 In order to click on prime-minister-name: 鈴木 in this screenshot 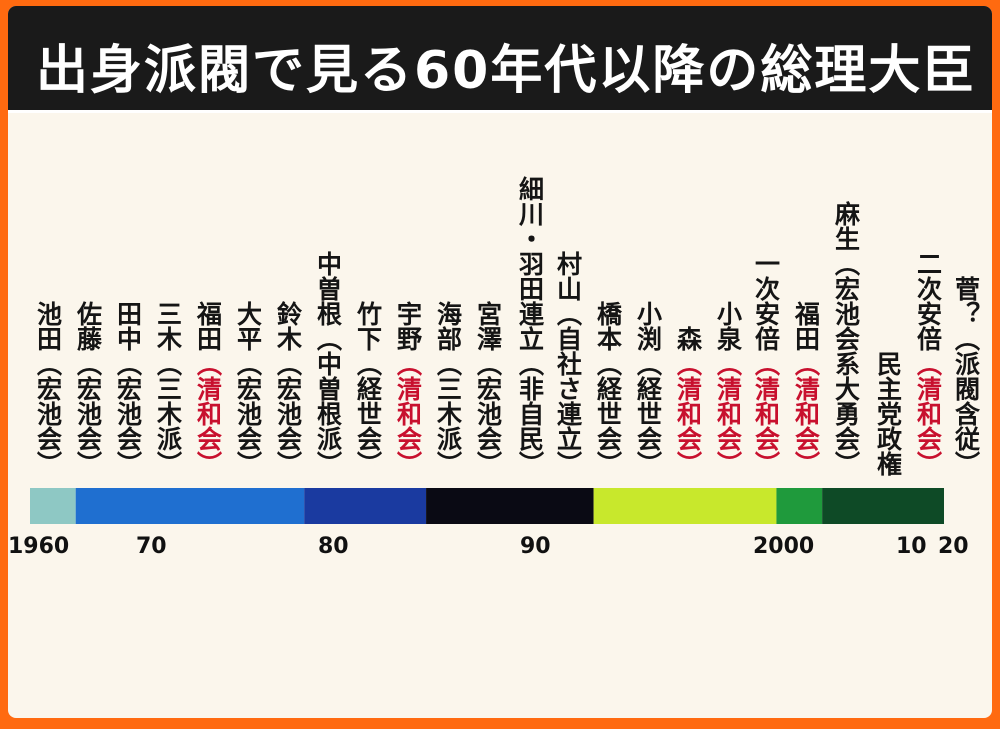, I will do `click(288, 326)`.